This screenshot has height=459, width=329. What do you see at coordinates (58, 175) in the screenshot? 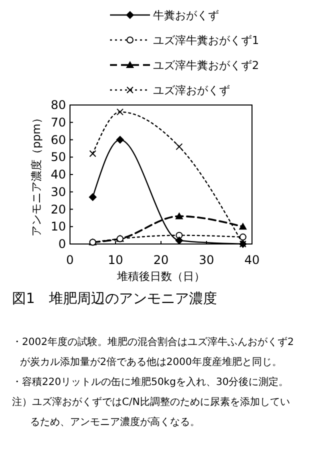
I see `y-tick-label: 40` at bounding box center [58, 175].